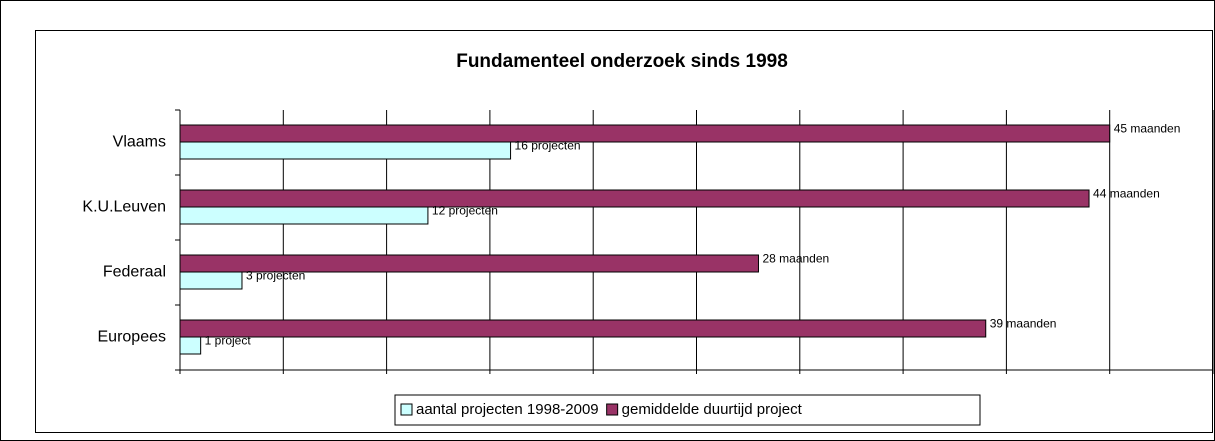  Describe the element at coordinates (795, 259) in the screenshot. I see `data-label: 28 maanden` at that location.